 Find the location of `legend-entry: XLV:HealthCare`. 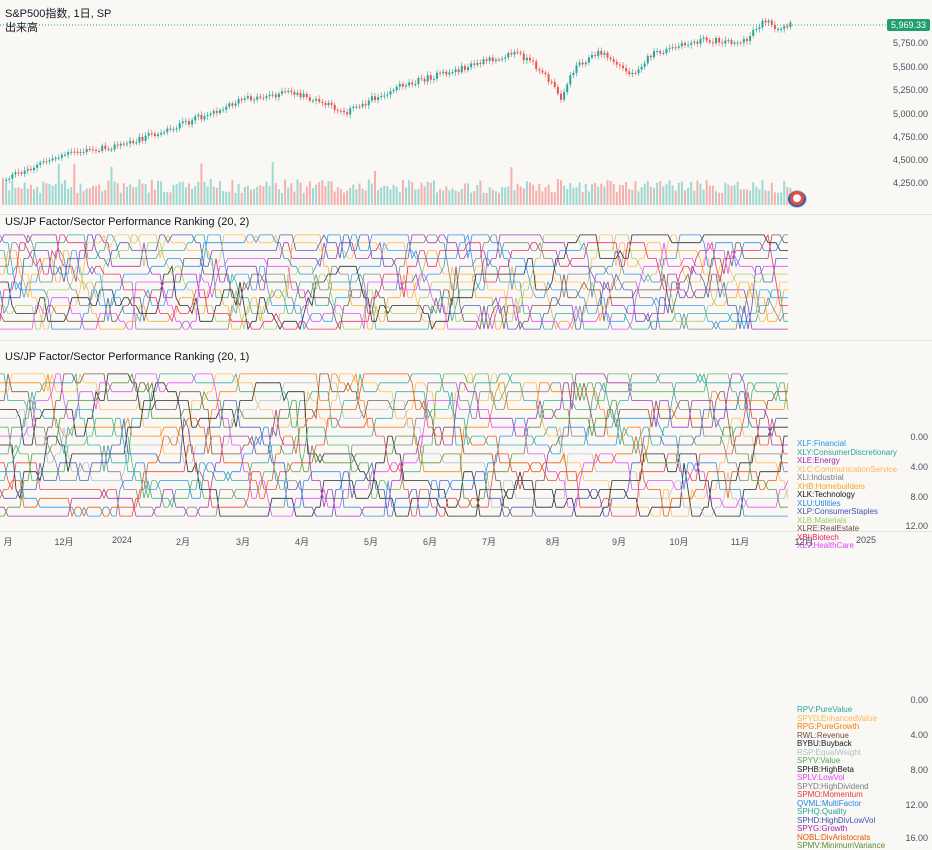

legend-entry: XLV:HealthCare is located at coordinates (825, 545).